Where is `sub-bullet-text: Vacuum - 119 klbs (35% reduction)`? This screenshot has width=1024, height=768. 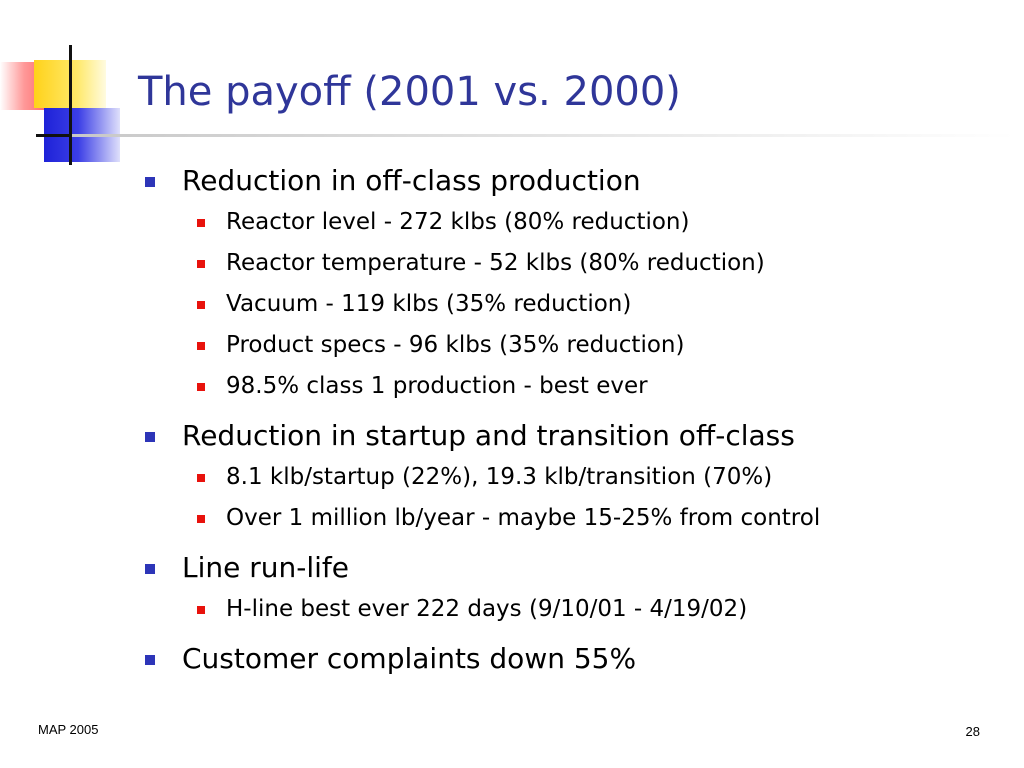 sub-bullet-text: Vacuum - 119 klbs (35% reduction) is located at coordinates (429, 304).